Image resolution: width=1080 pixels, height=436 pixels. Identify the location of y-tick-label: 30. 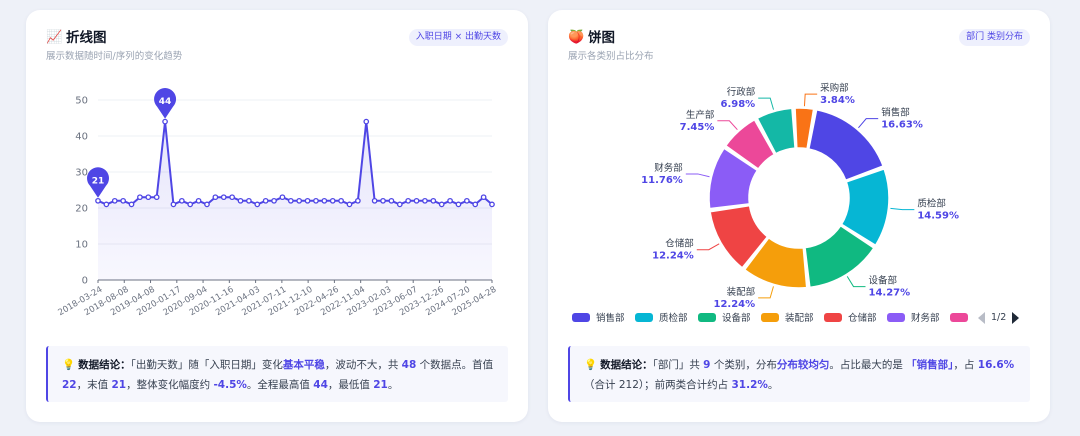
(81, 173).